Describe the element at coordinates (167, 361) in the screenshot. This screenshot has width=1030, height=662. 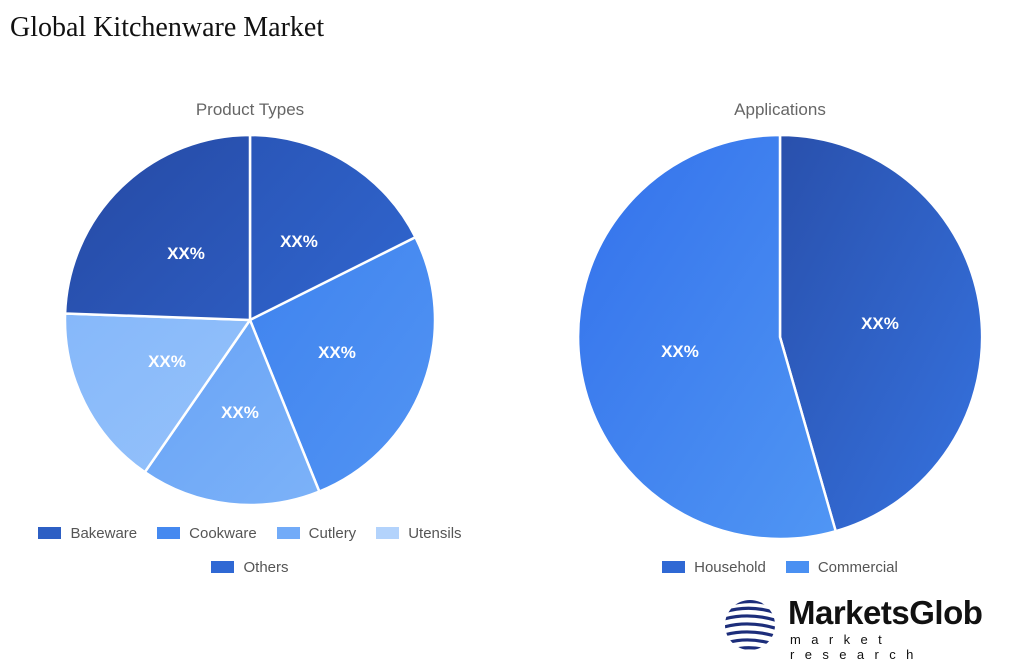
I see `slice-label-utensils: XX%` at that location.